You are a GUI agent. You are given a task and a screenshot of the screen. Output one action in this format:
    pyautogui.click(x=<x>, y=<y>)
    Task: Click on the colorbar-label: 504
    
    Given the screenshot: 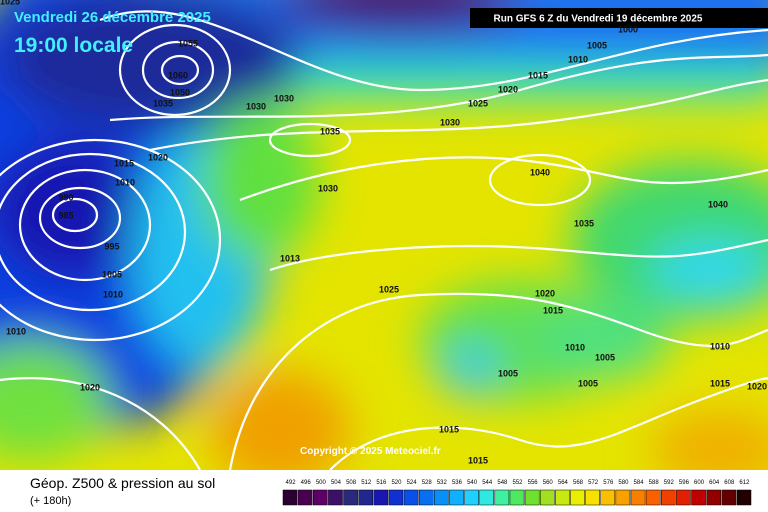 What is the action you would take?
    pyautogui.click(x=336, y=483)
    